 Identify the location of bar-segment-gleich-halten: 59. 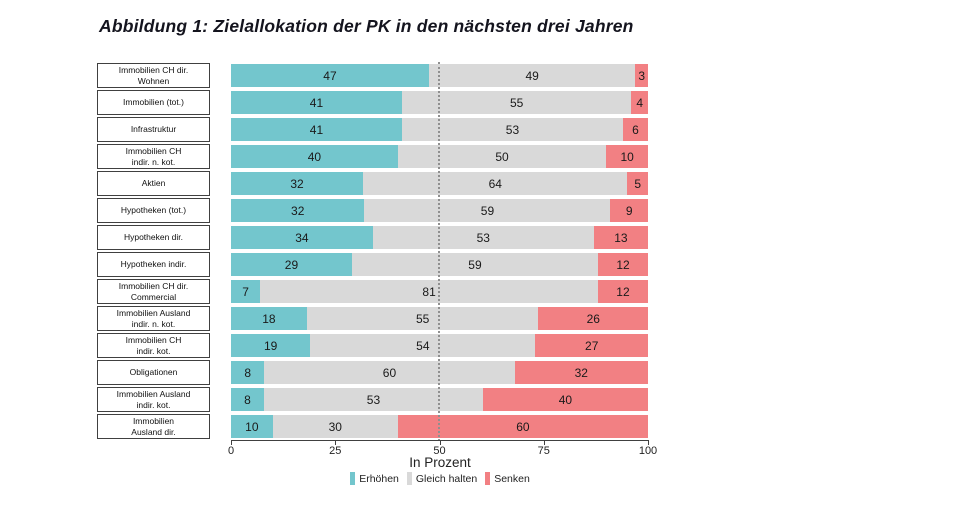
(474, 264).